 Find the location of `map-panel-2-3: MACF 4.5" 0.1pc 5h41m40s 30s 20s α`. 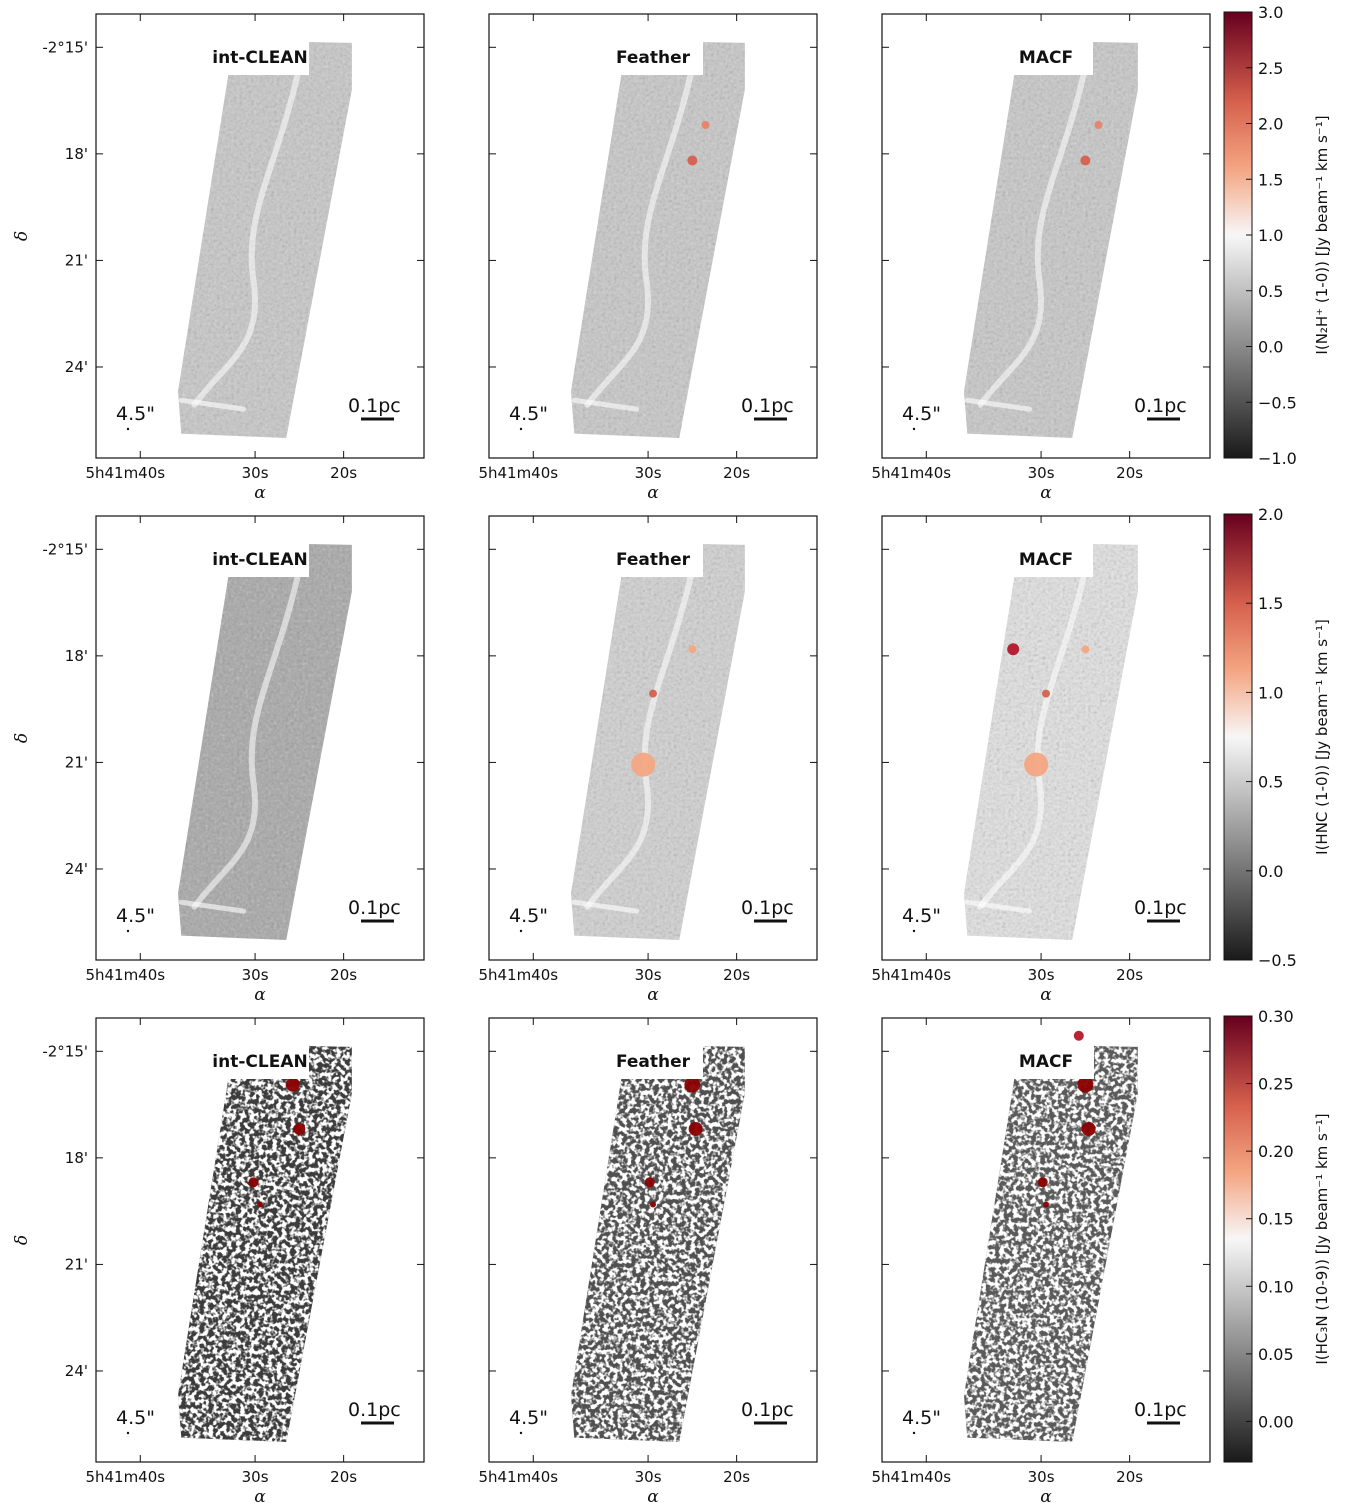

map-panel-2-3: MACF 4.5" 0.1pc 5h41m40s 30s 20s α is located at coordinates (1041, 760).